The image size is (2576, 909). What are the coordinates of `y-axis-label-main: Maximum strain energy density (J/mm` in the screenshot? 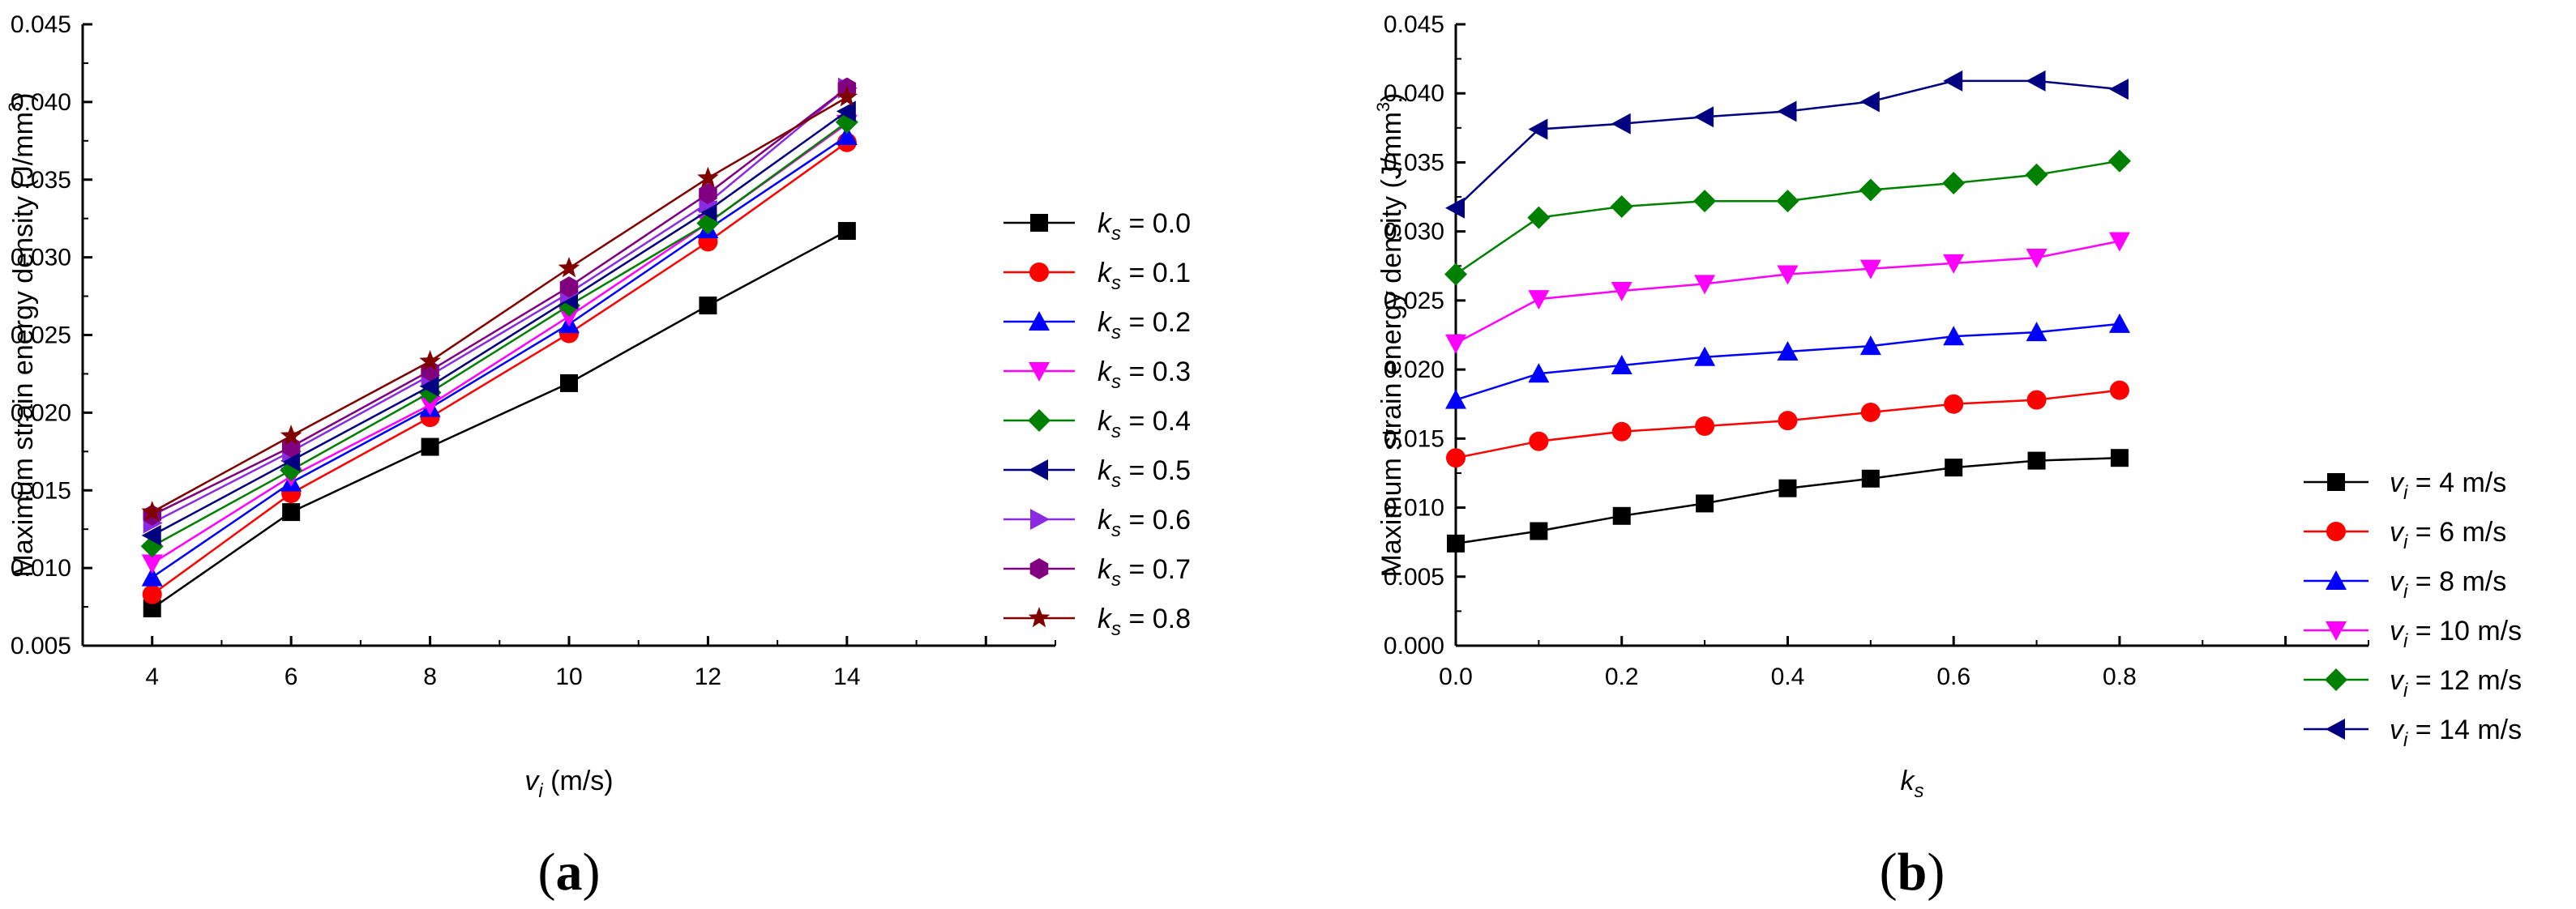 It's located at (23, 344).